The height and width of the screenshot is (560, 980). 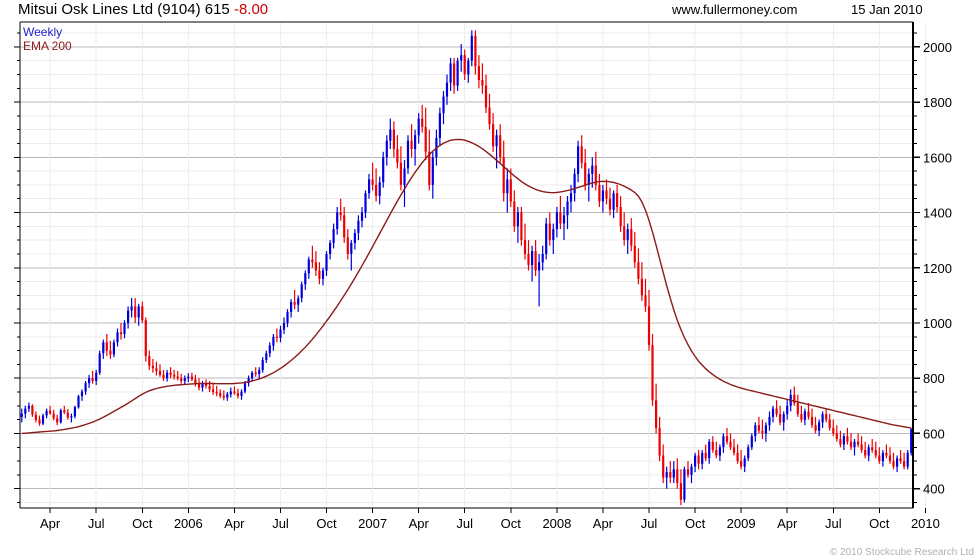 I want to click on legend-overlay: EMA 200, so click(x=47, y=46).